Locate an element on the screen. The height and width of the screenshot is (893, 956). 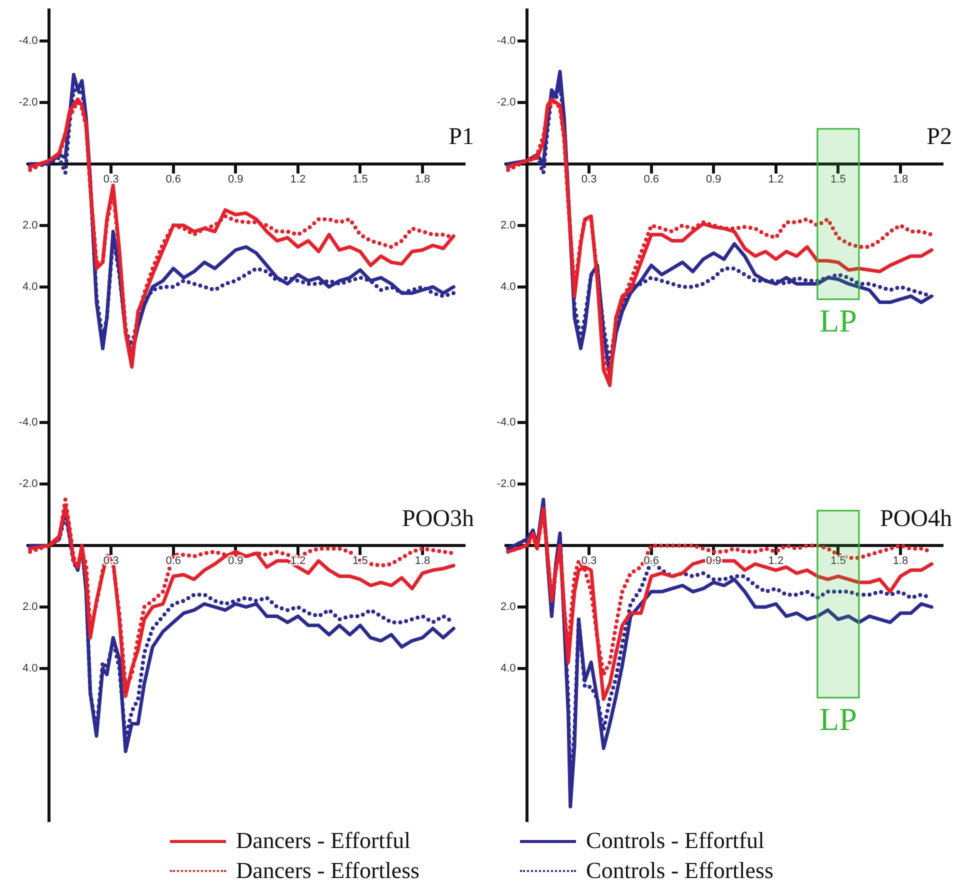
legend-label: Controls - Effortful is located at coordinates (675, 841).